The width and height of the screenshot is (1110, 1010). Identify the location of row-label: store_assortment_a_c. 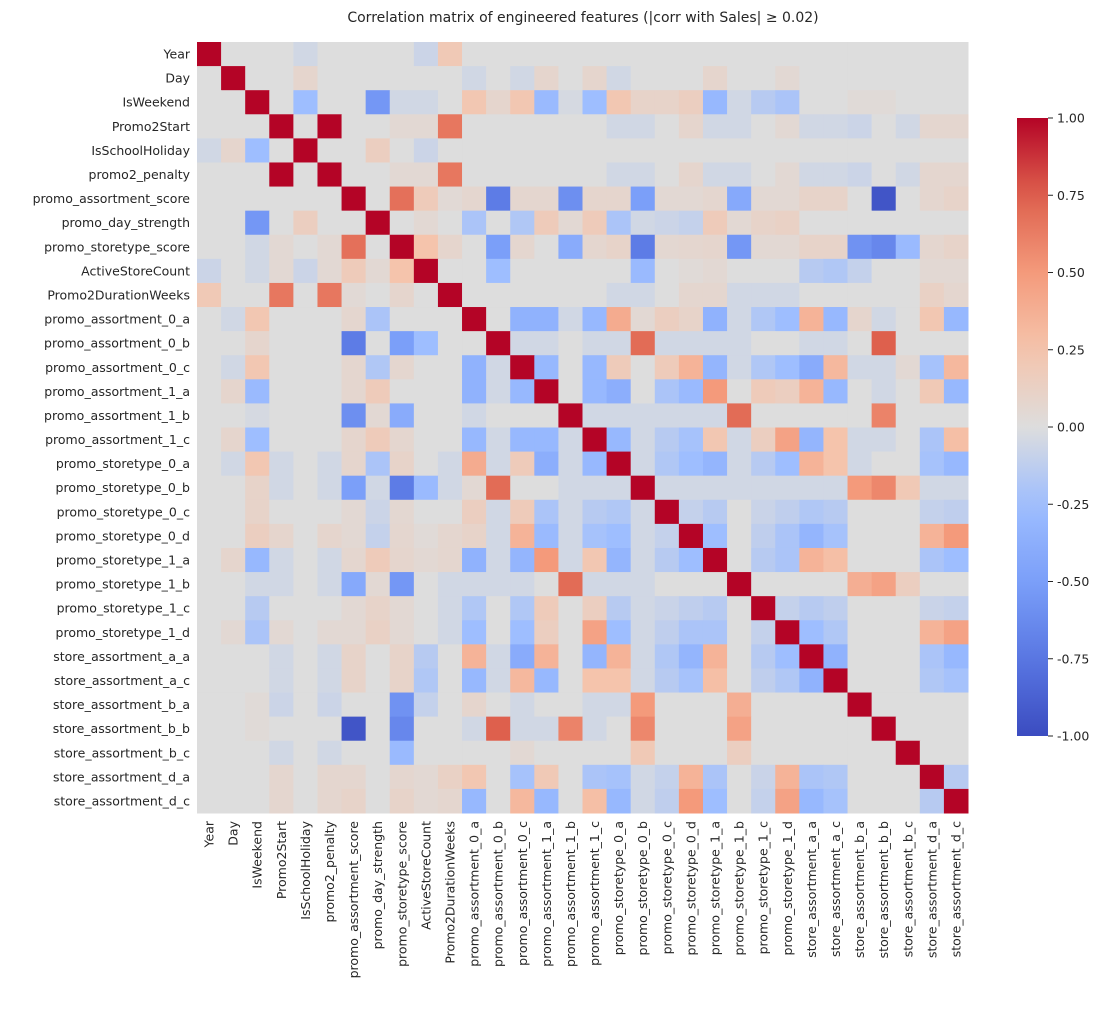
(122, 680).